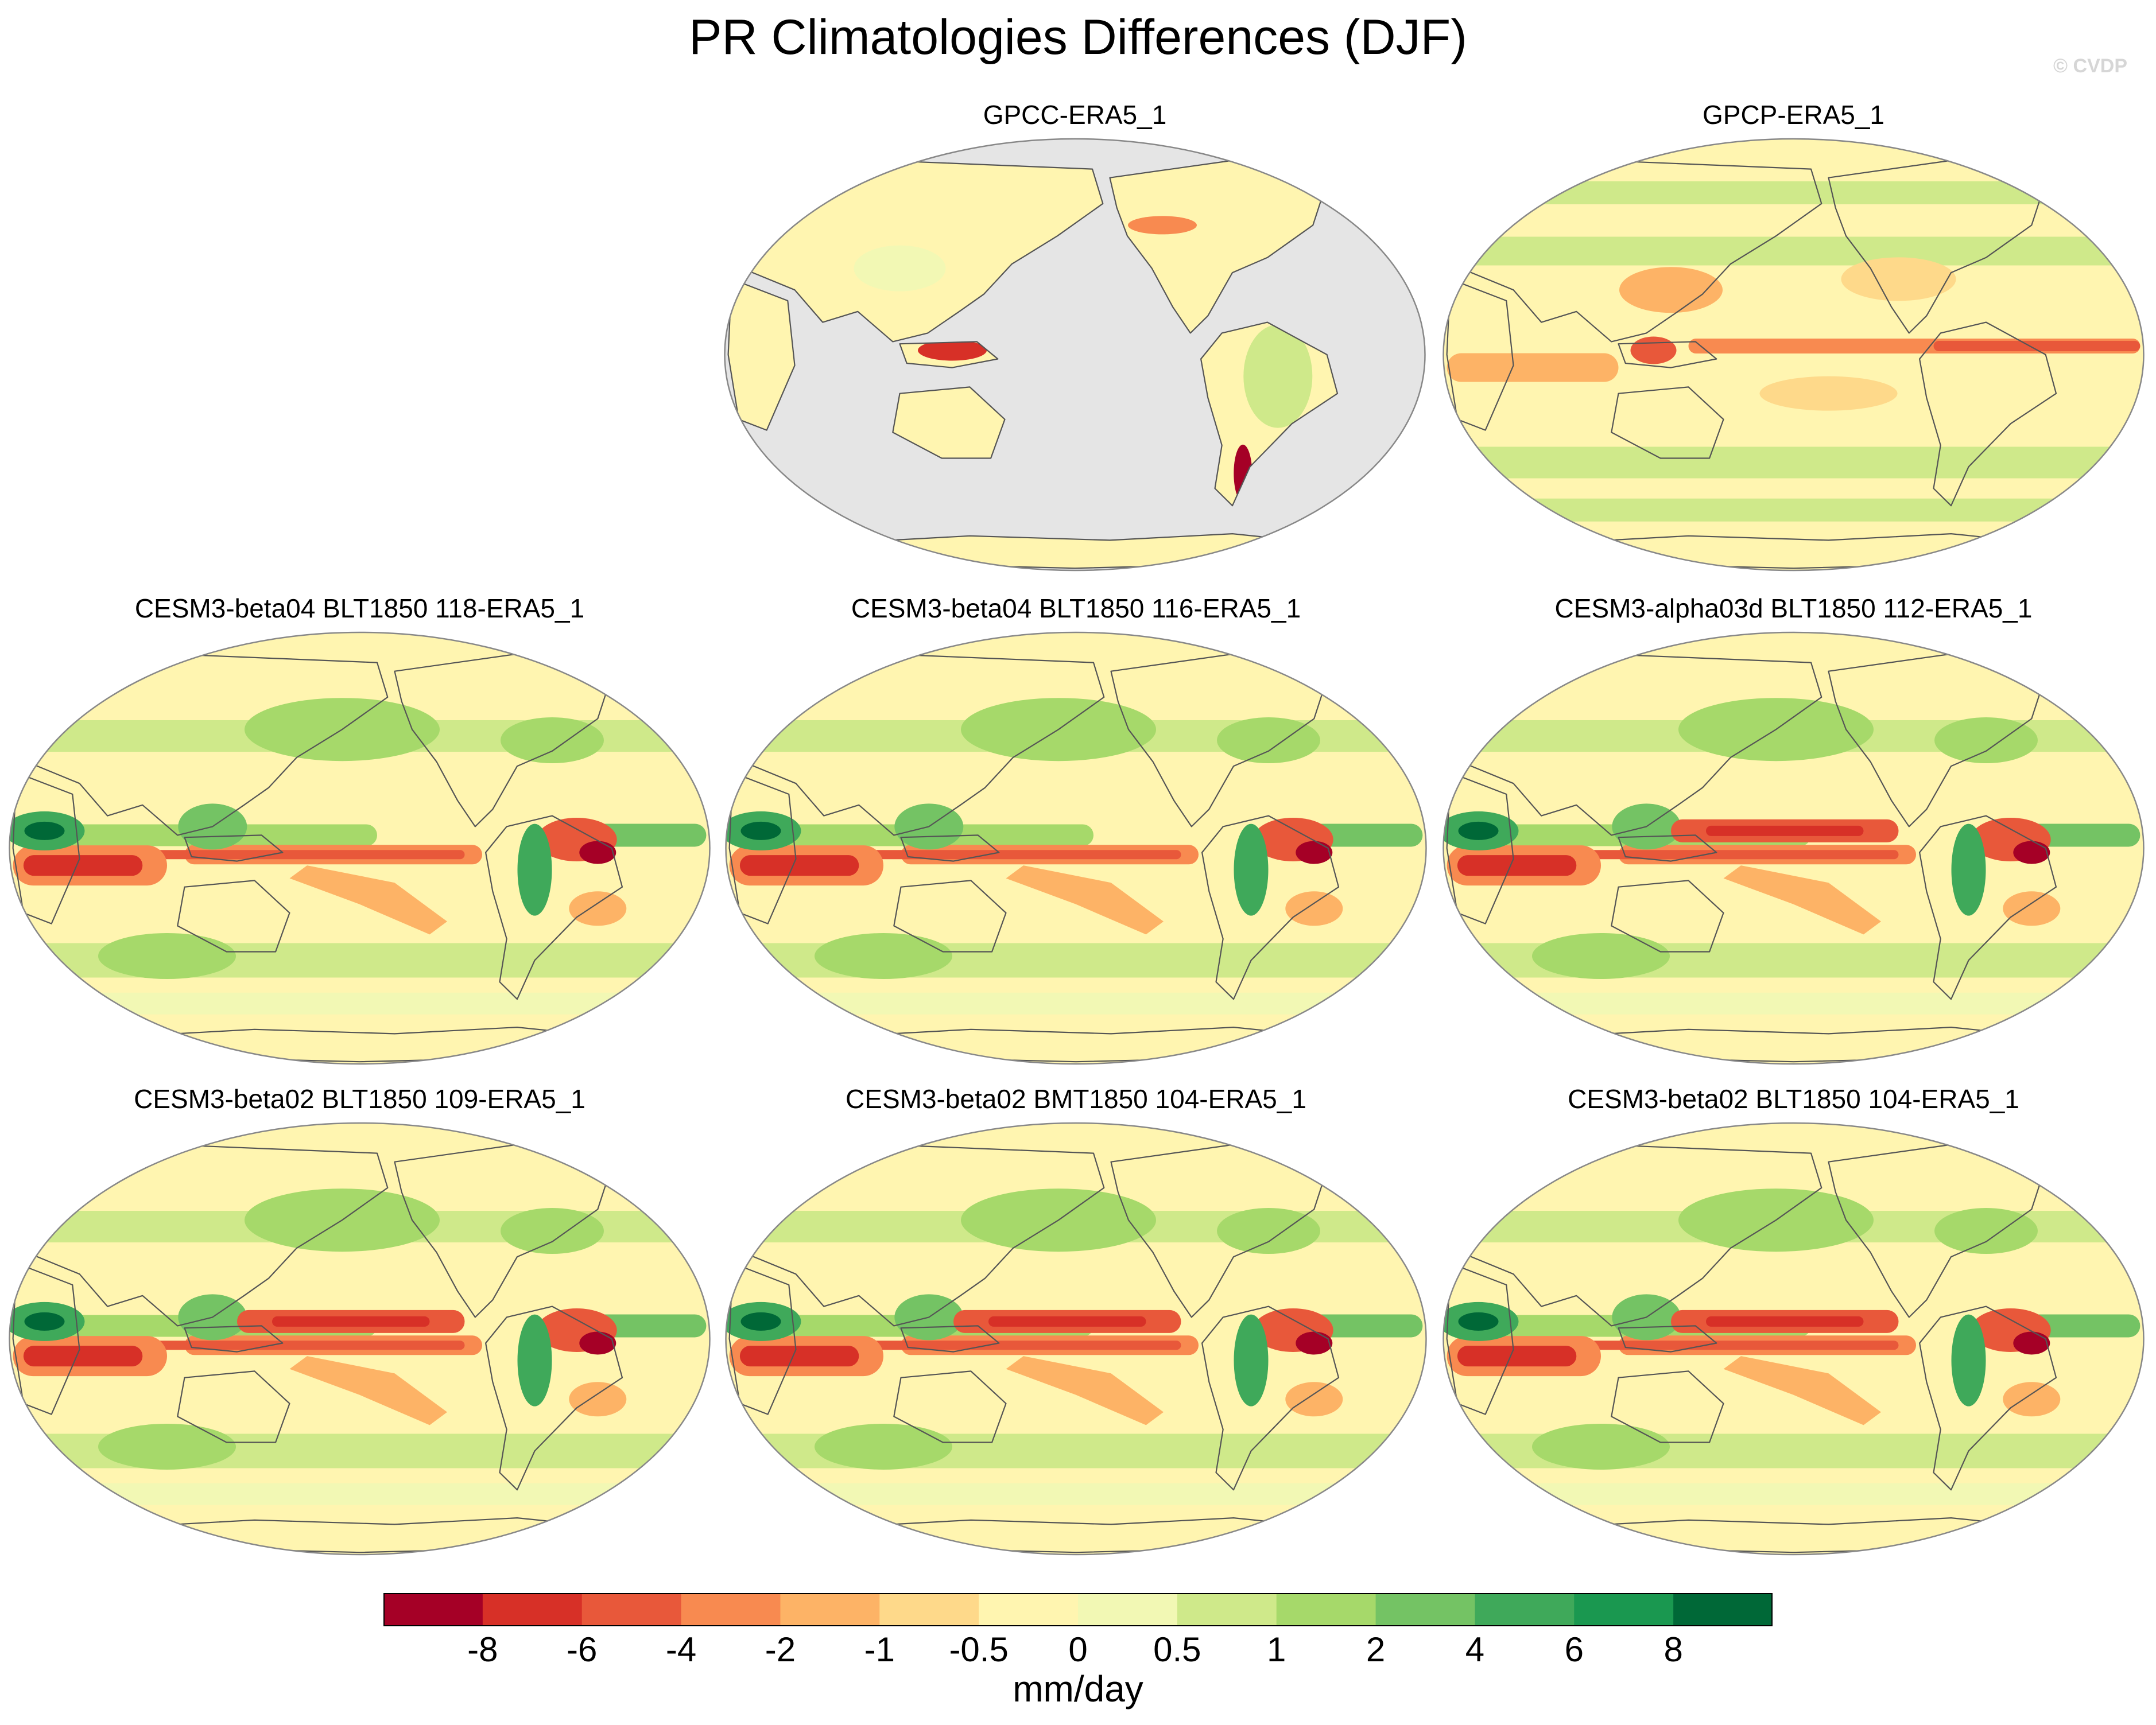 The image size is (2156, 1725). I want to click on colorbar-tick-label: -0.5, so click(979, 1649).